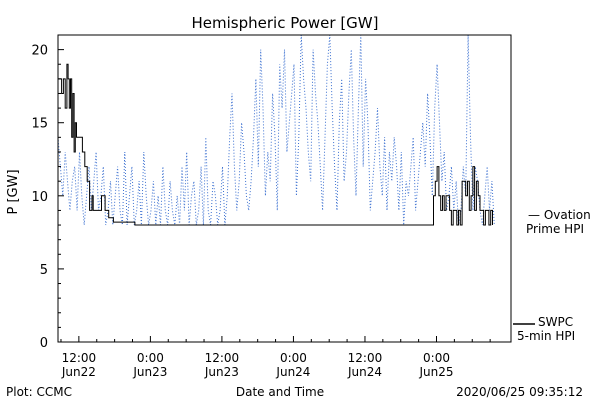  What do you see at coordinates (519, 392) in the screenshot?
I see `footer-timestamp: 2020/06/25 09:35:12` at bounding box center [519, 392].